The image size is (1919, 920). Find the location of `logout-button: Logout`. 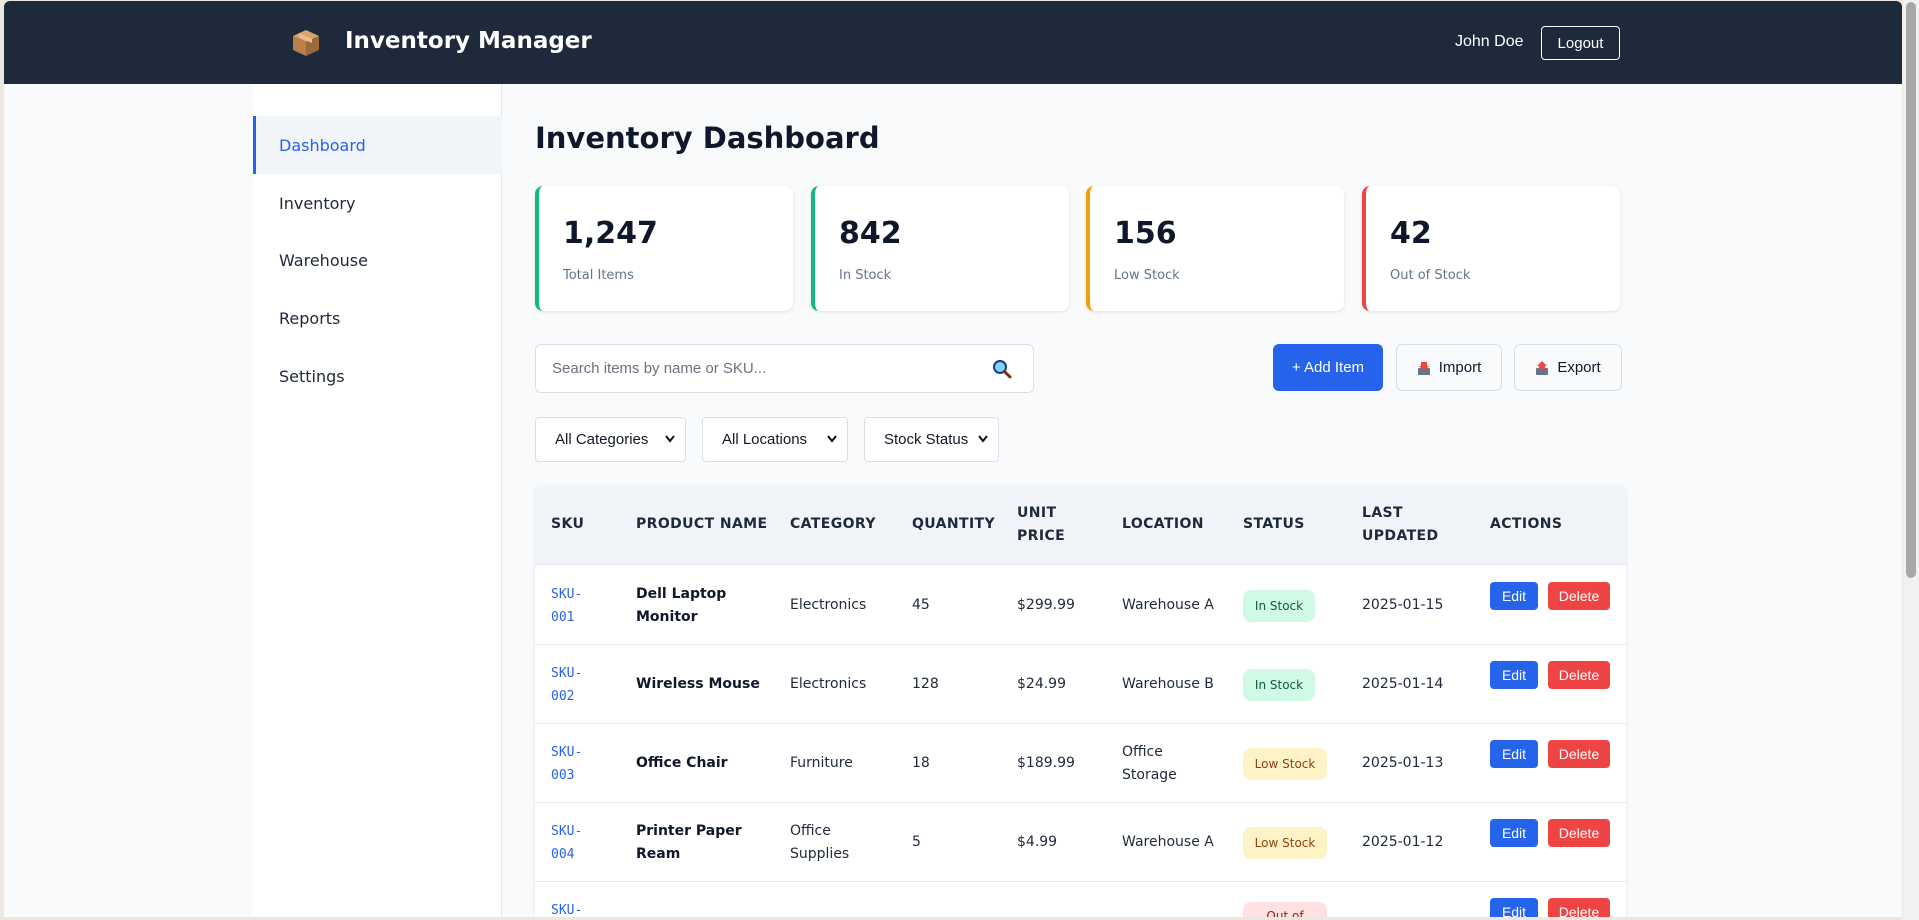

logout-button: Logout is located at coordinates (1580, 43).